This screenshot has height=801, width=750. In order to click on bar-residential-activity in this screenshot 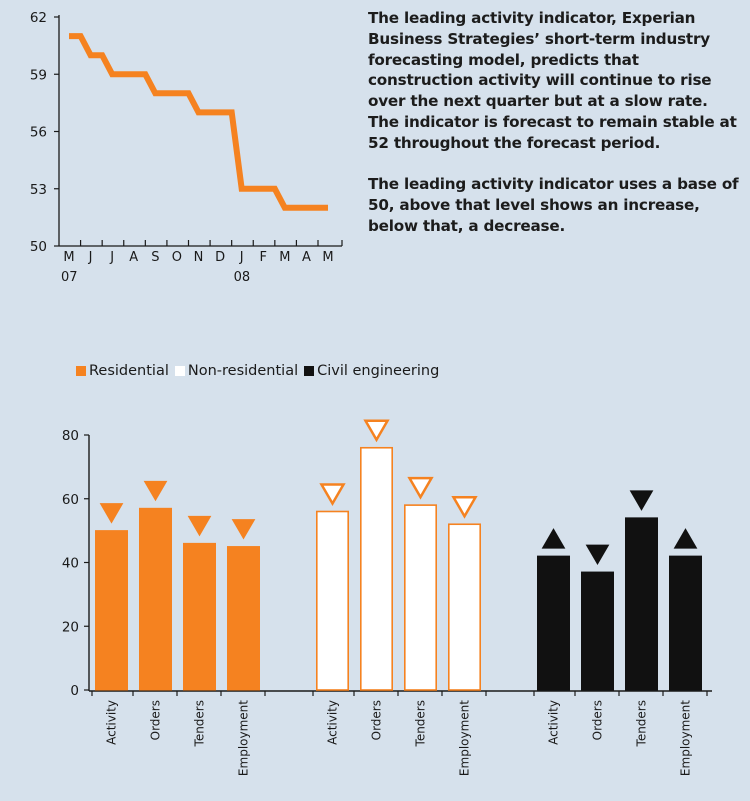, I will do `click(111, 610)`.